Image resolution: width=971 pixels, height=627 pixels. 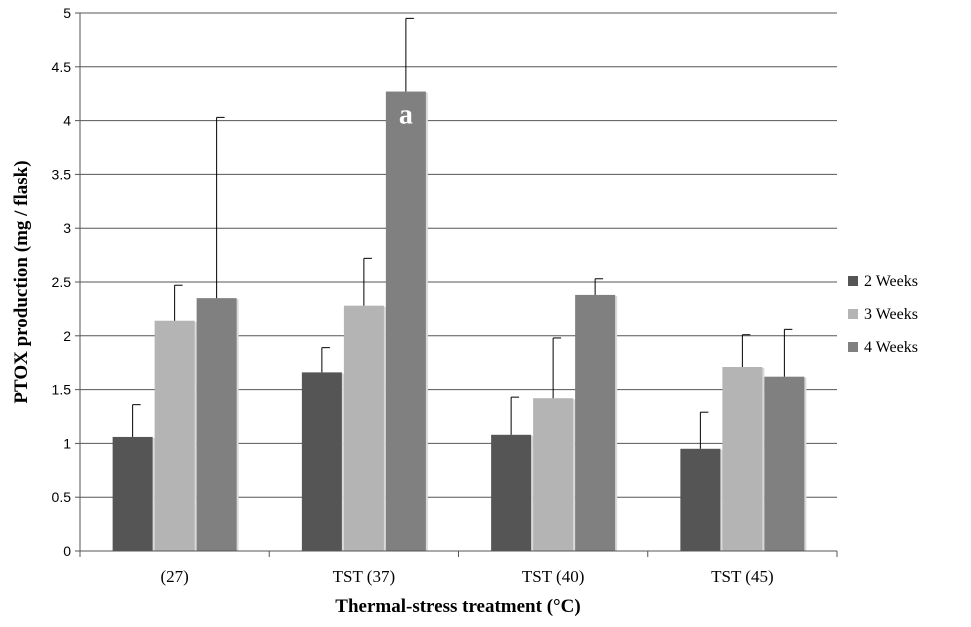 I want to click on legend-label: 2 Weeks, so click(x=891, y=281).